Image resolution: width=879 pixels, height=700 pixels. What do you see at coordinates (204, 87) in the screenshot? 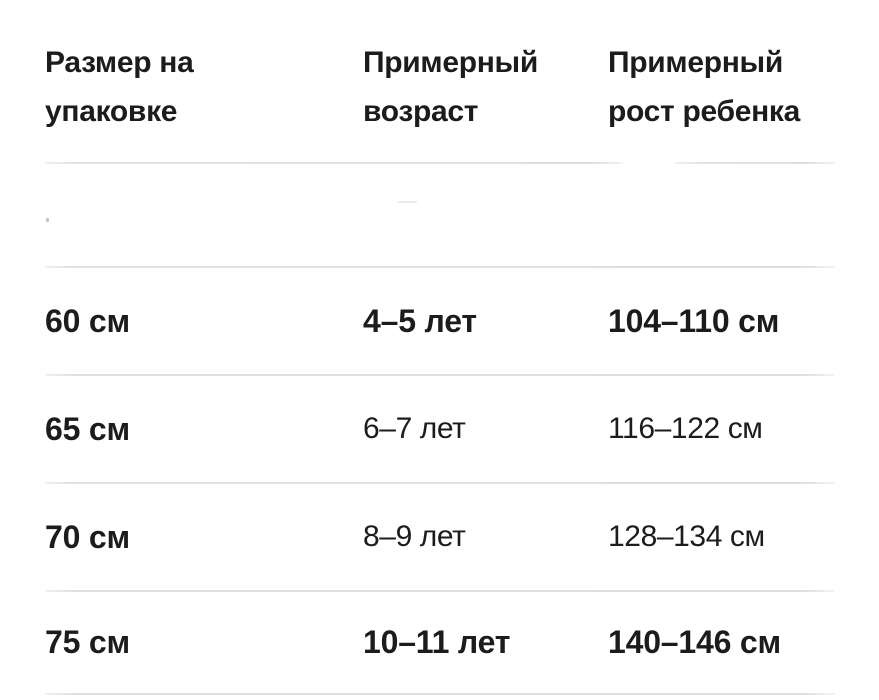
I see `header-package-size: Размер на упаковке` at bounding box center [204, 87].